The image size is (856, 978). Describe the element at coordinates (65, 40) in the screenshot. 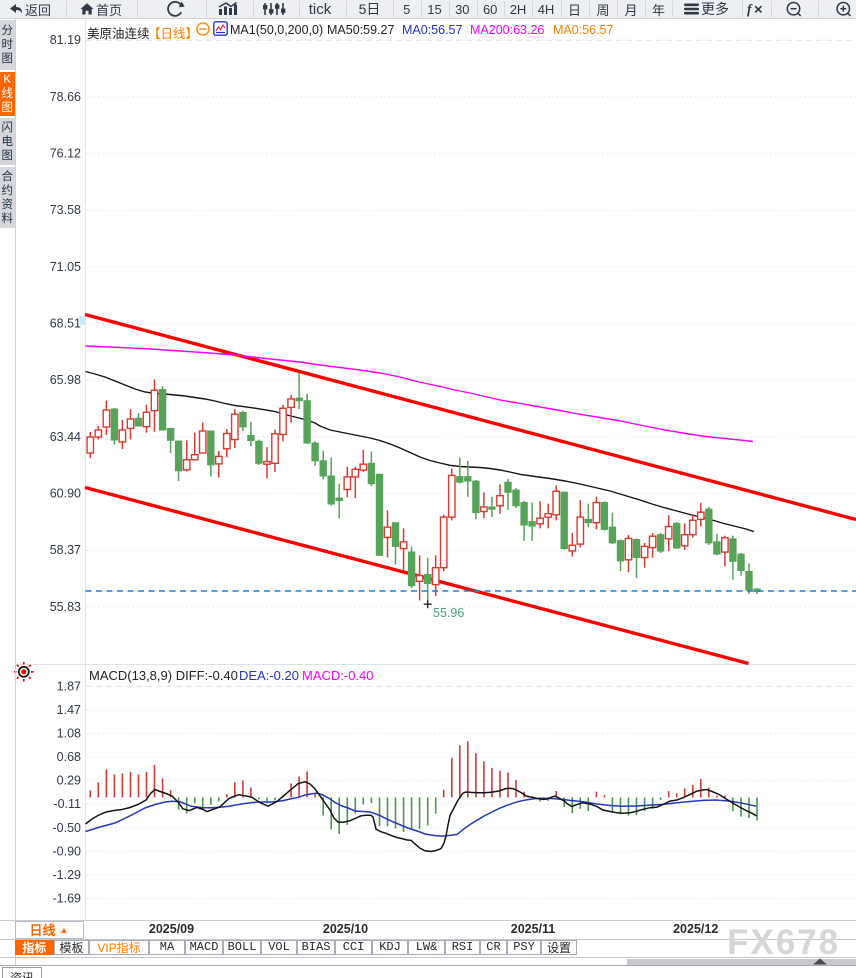

I see `svg-text: 81.19` at that location.